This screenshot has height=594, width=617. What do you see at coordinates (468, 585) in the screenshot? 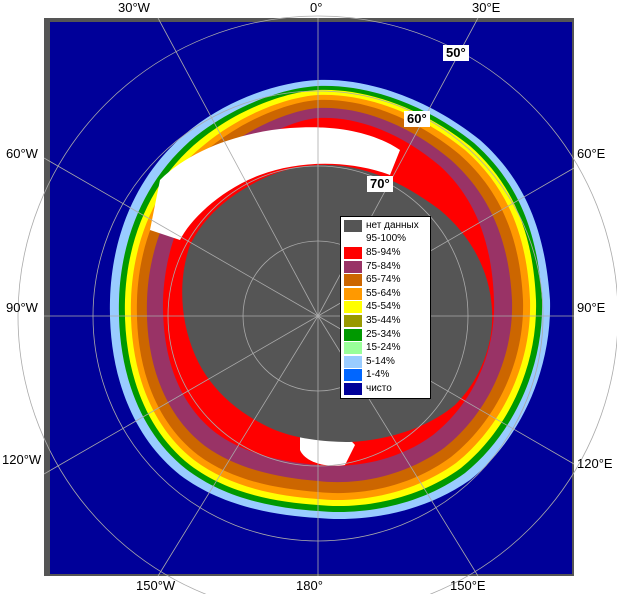
I see `lon-label-150e: 150°E` at bounding box center [468, 585].